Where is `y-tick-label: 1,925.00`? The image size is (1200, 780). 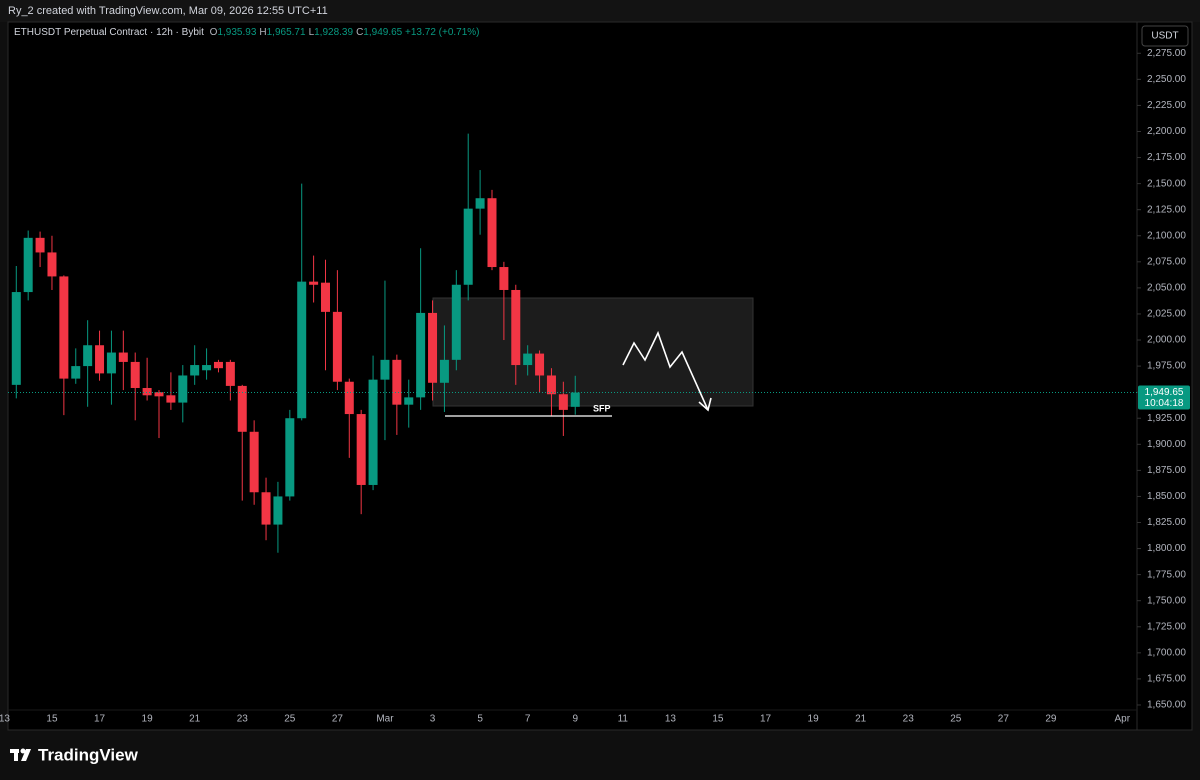 y-tick-label: 1,925.00 is located at coordinates (1166, 418).